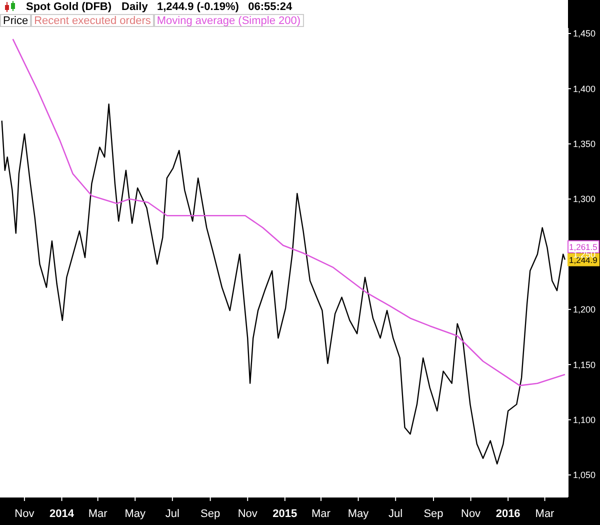 Image resolution: width=600 pixels, height=525 pixels. Describe the element at coordinates (584, 144) in the screenshot. I see `y-tick-label: 1,350` at that location.